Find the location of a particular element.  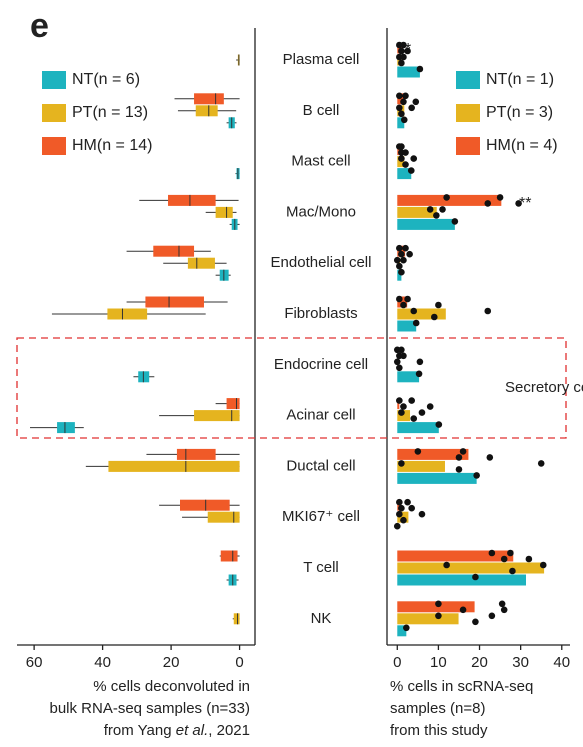

highlight-box is located at coordinates (291, 388).